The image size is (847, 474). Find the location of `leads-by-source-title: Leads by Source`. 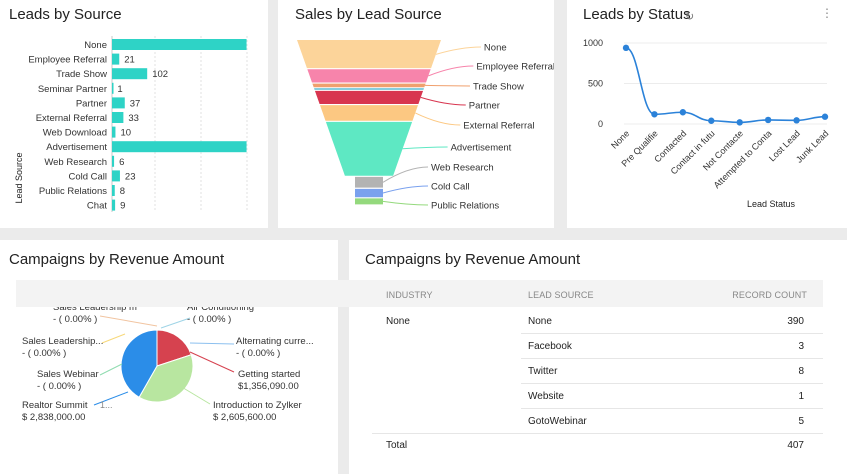

leads-by-source-title: Leads by Source is located at coordinates (65, 14).